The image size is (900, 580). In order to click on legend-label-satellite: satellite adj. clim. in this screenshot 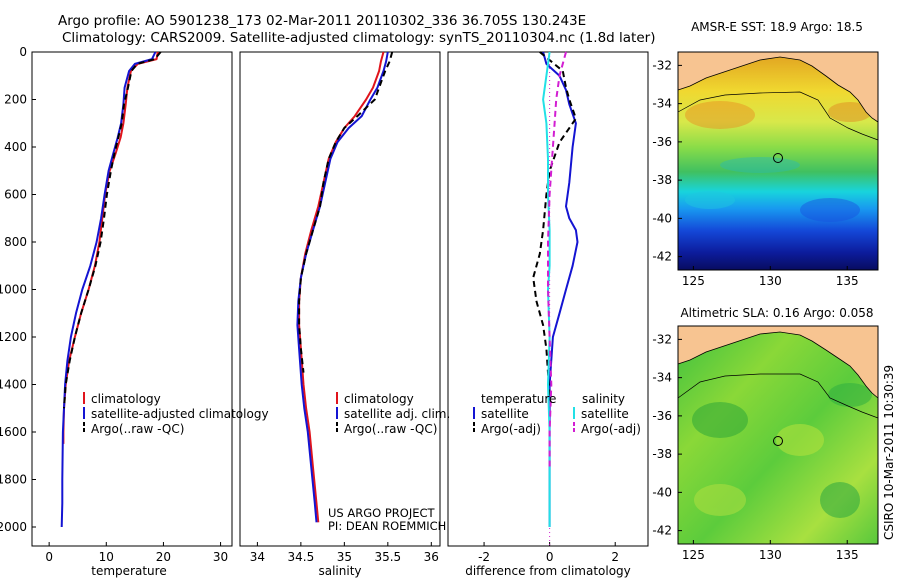, I will do `click(397, 414)`.